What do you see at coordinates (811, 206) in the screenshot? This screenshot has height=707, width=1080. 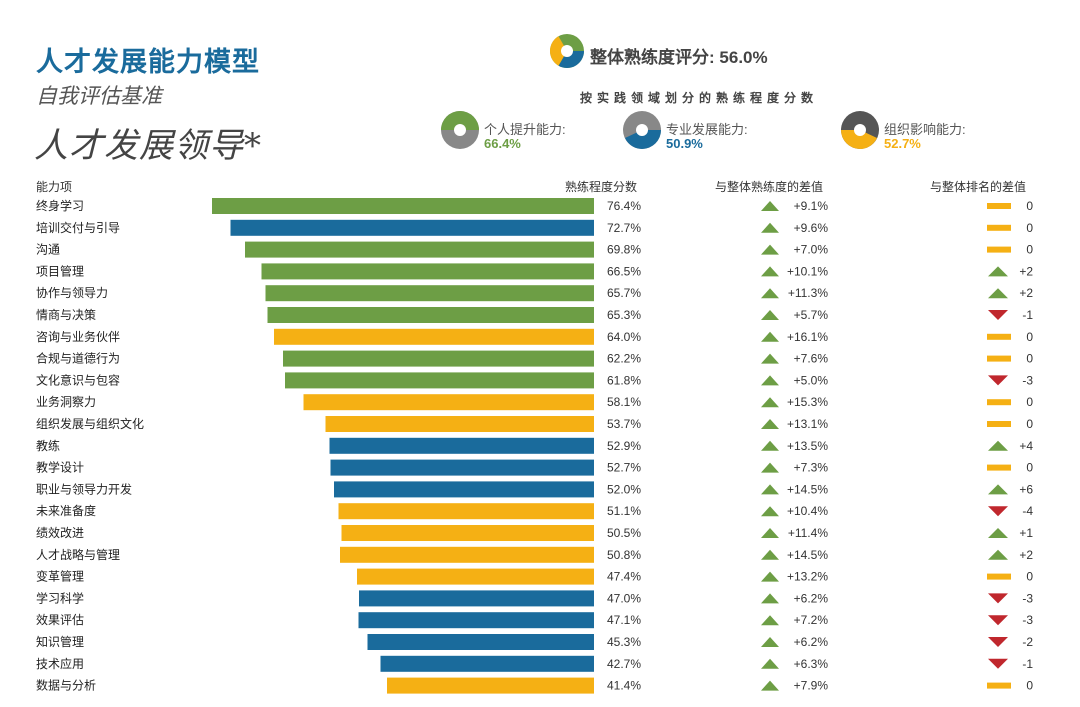 I see `diff-overall-label: +9.1%` at bounding box center [811, 206].